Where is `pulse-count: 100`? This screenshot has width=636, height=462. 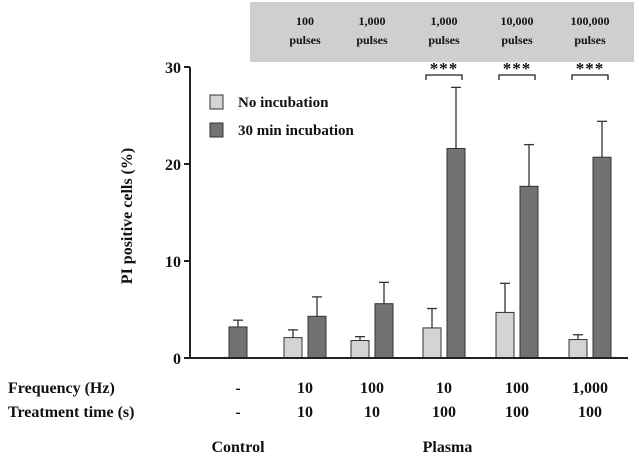
pulse-count: 100 is located at coordinates (305, 21).